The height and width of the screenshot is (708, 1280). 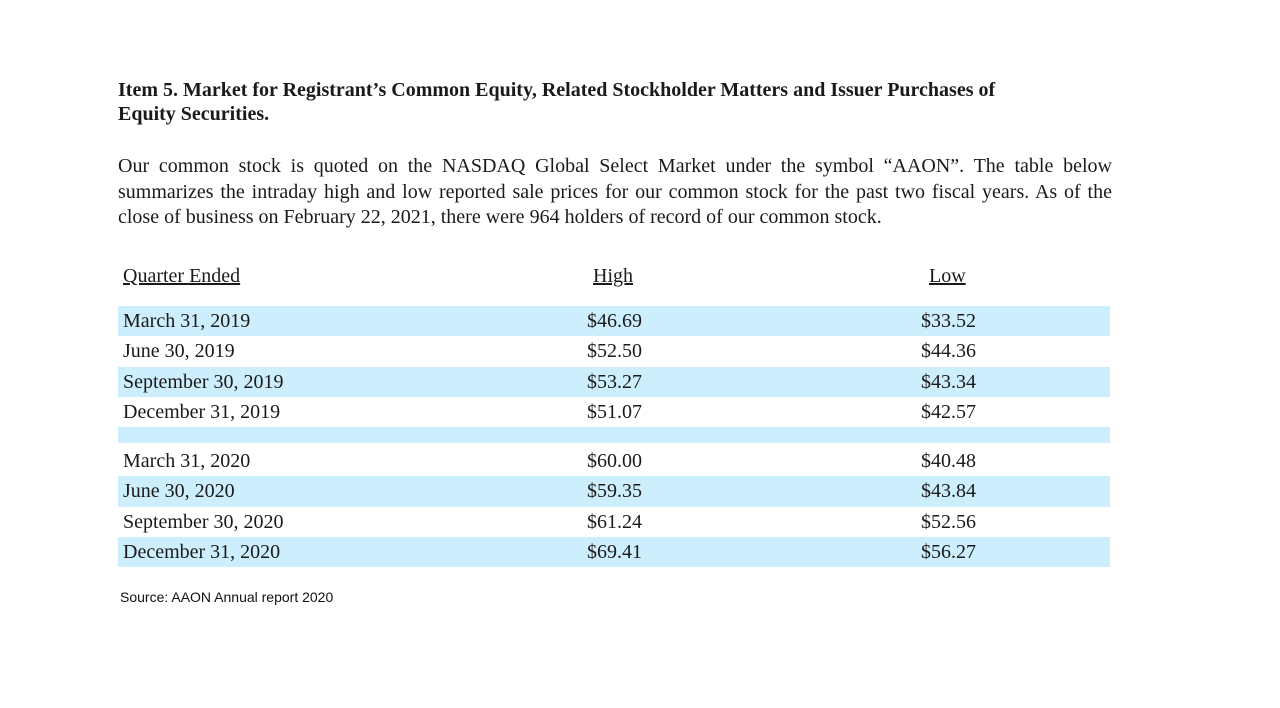 I want to click on high-cell: $59.35, so click(x=614, y=491).